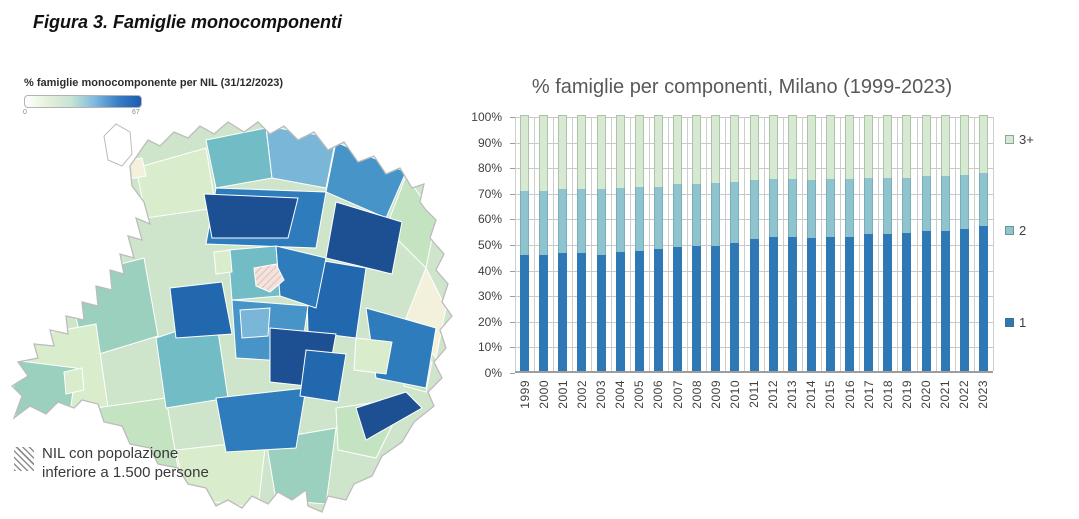 The image size is (1079, 519). Describe the element at coordinates (493, 373) in the screenshot. I see `y-tick-label: 0%` at that location.